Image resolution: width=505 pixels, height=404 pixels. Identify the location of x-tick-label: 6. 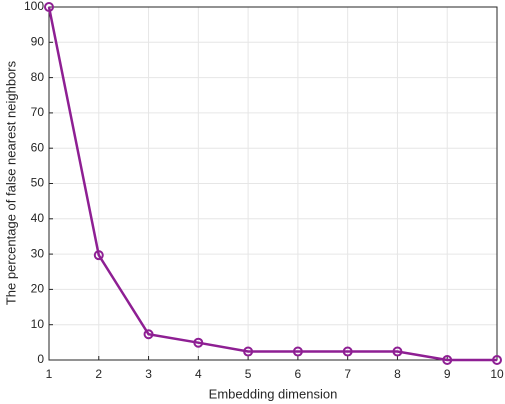
(298, 374).